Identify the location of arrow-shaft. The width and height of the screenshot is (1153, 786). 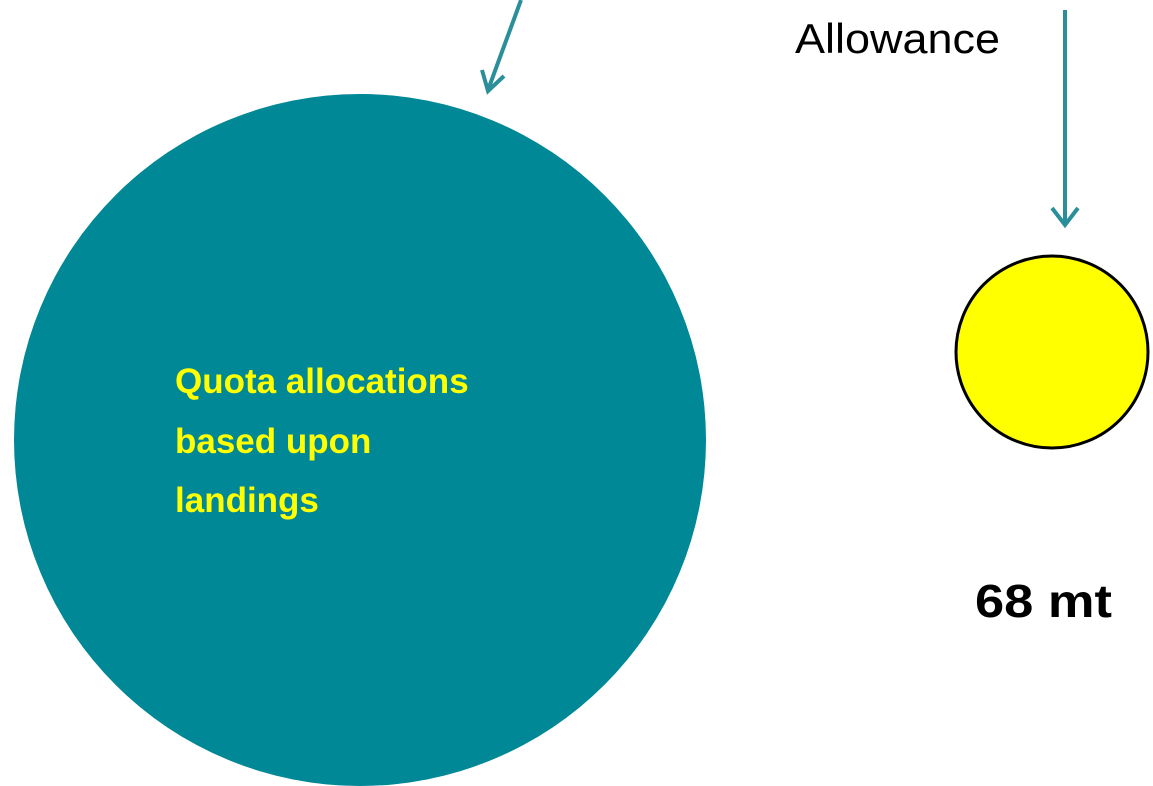
(504, 45).